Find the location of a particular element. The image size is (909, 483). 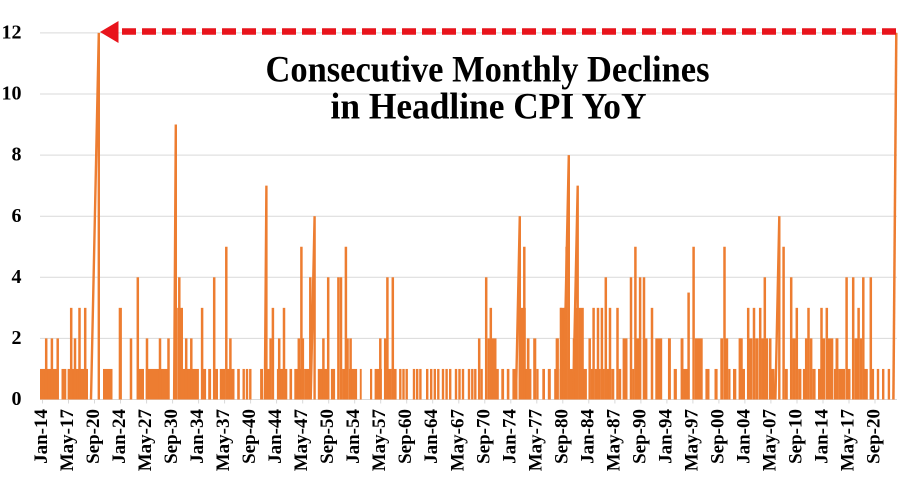

svg-text: Consecutive Monthly Declines is located at coordinates (488, 70).